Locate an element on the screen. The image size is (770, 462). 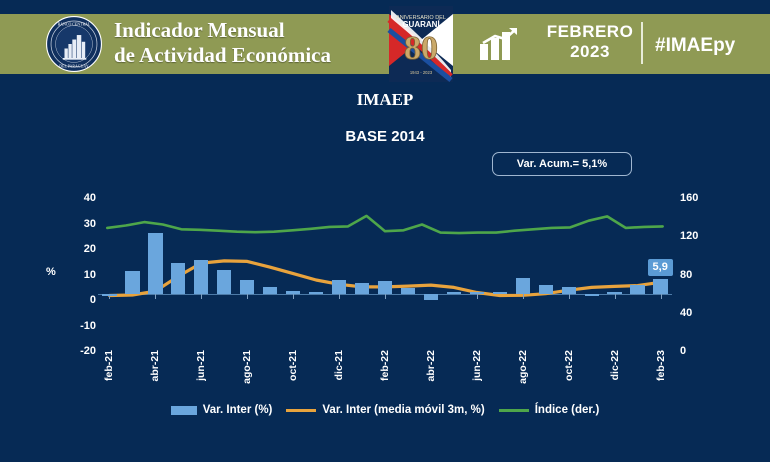
y-axis-right-tick: 0 is located at coordinates (683, 351).